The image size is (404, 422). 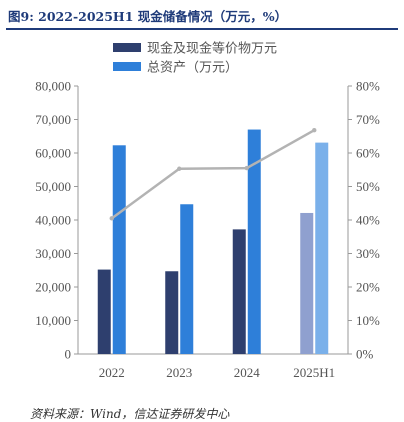 What do you see at coordinates (368, 287) in the screenshot?
I see `right-tick-label: 20%` at bounding box center [368, 287].